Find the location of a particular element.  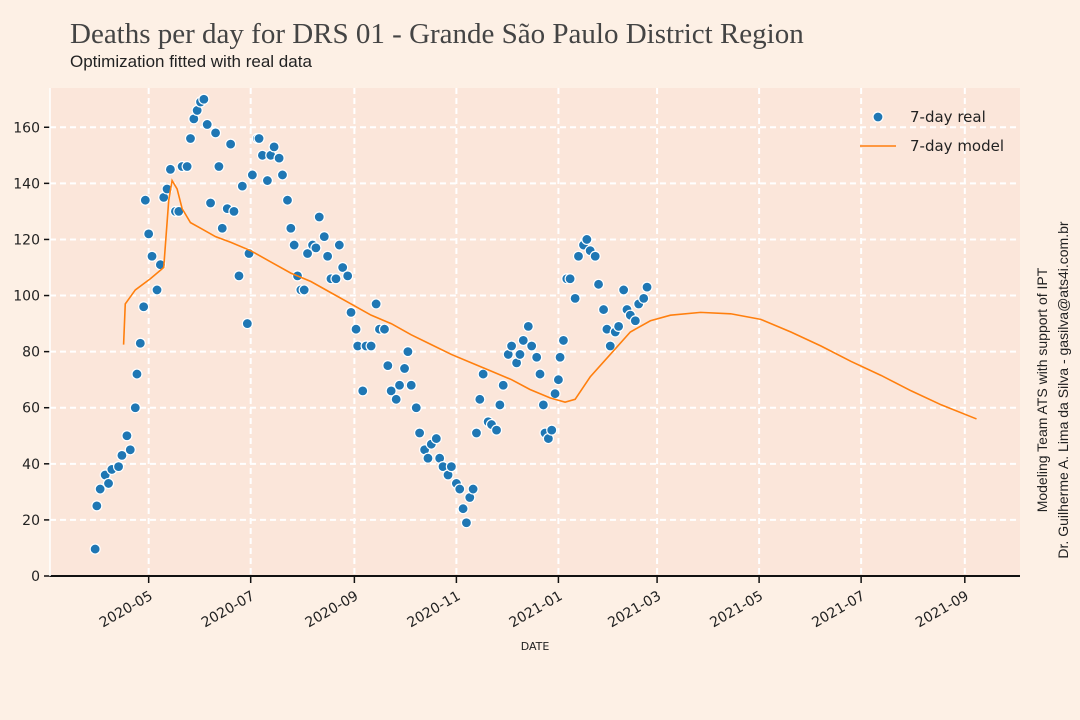

chart-subtitle: Optimization fitted with real data is located at coordinates (191, 61).